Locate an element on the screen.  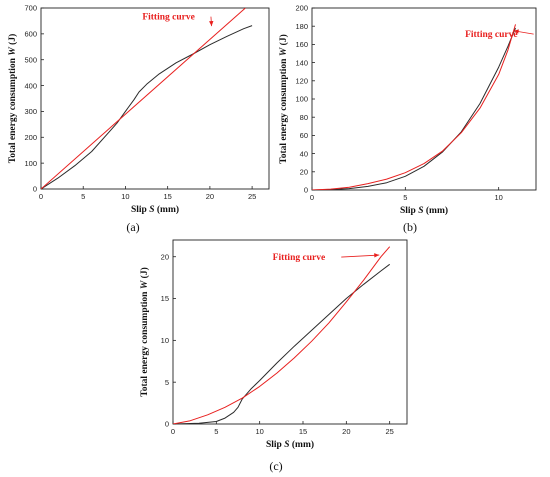
panel-caption: (c) is located at coordinates (275, 466).